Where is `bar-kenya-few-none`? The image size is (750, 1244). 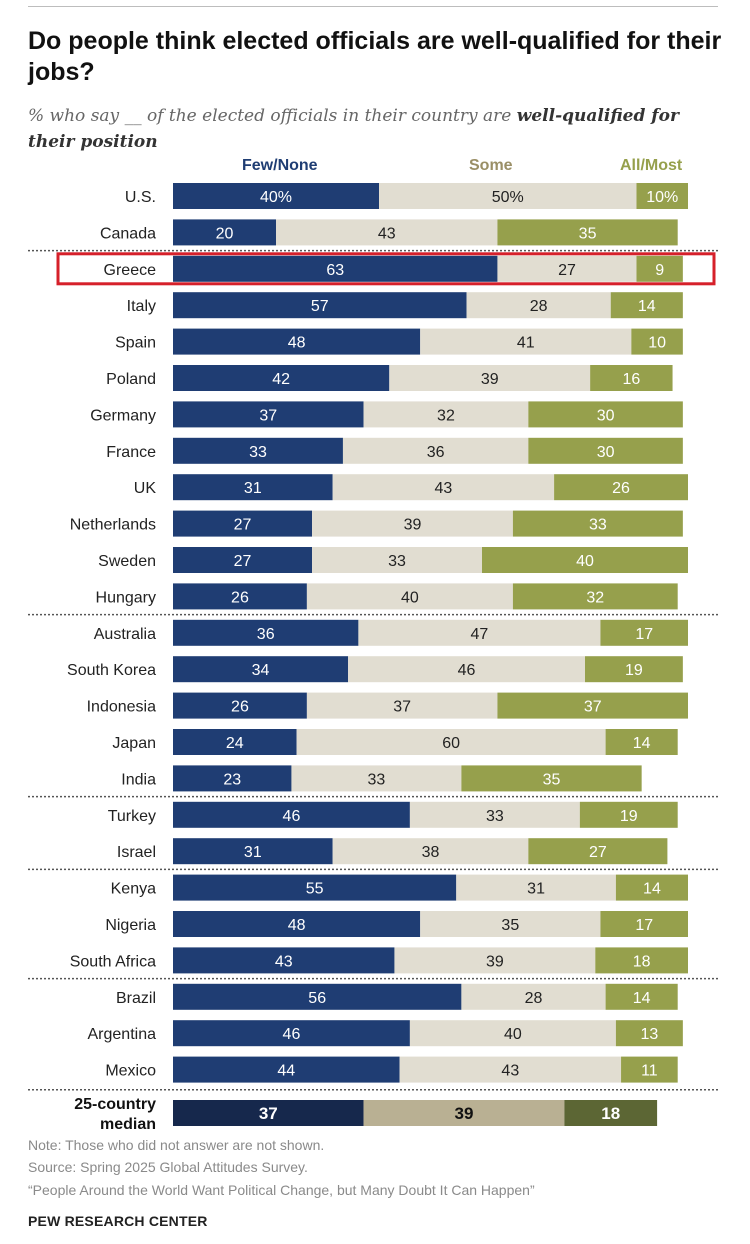
bar-kenya-few-none is located at coordinates (315, 887).